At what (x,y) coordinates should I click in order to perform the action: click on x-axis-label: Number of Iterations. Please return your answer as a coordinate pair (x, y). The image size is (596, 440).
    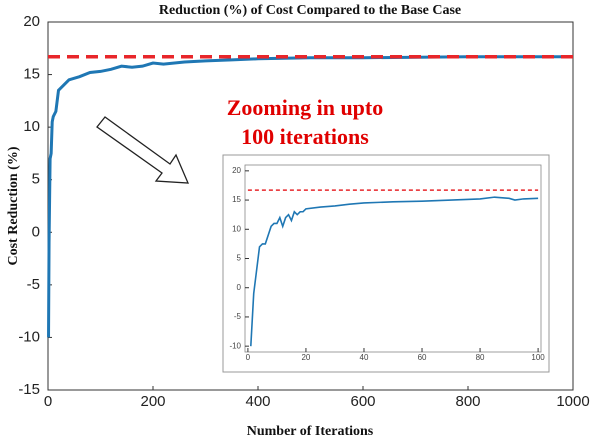
    Looking at the image, I should click on (310, 431).